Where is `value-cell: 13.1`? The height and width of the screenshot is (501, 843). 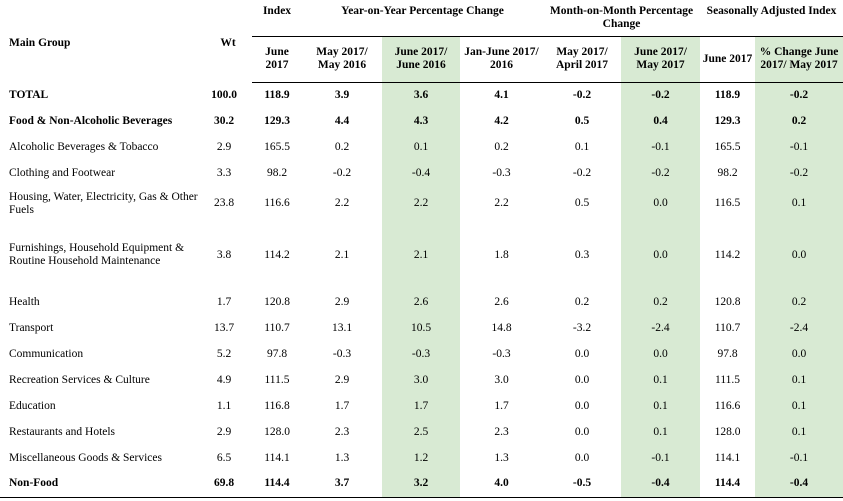
value-cell: 13.1 is located at coordinates (342, 327).